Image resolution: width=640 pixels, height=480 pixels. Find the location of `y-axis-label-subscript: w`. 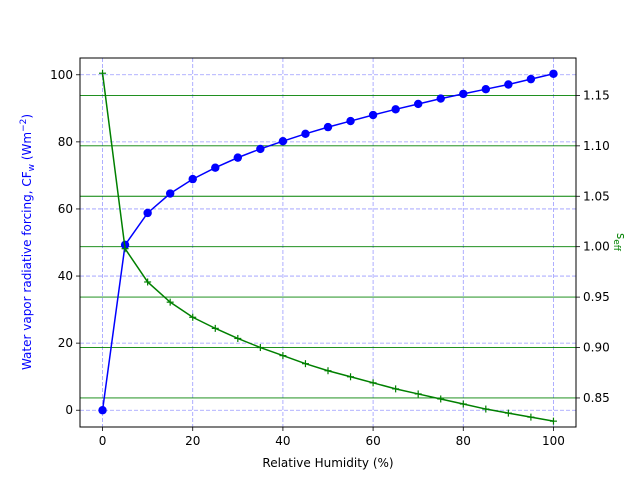

y-axis-label-subscript: w is located at coordinates (32, 167).